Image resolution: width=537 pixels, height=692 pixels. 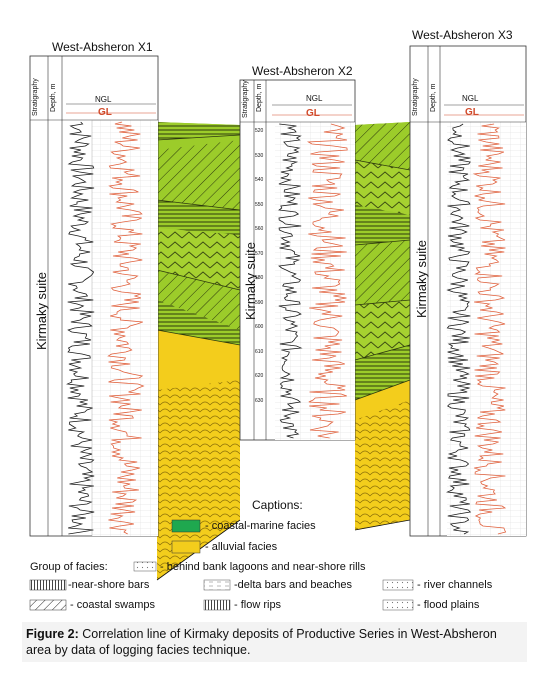 What do you see at coordinates (126, 328) in the screenshot?
I see `x1-gl-curve` at bounding box center [126, 328].